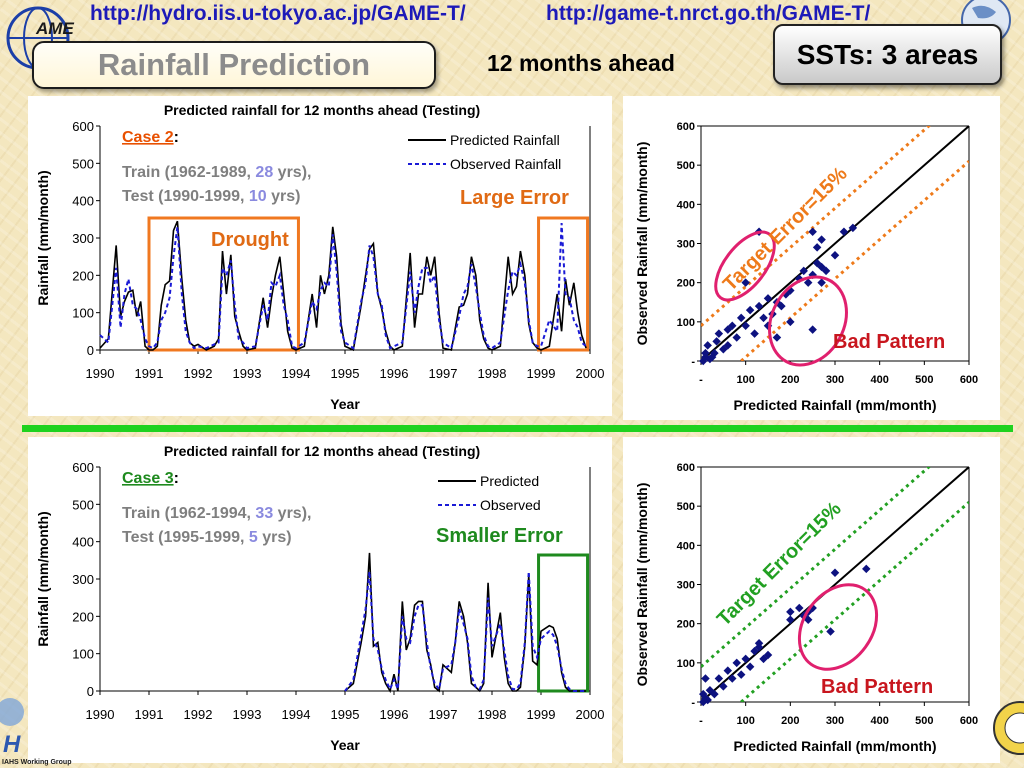 The width and height of the screenshot is (1024, 768). What do you see at coordinates (835, 721) in the screenshot?
I see `x-tick-label: 300` at bounding box center [835, 721].